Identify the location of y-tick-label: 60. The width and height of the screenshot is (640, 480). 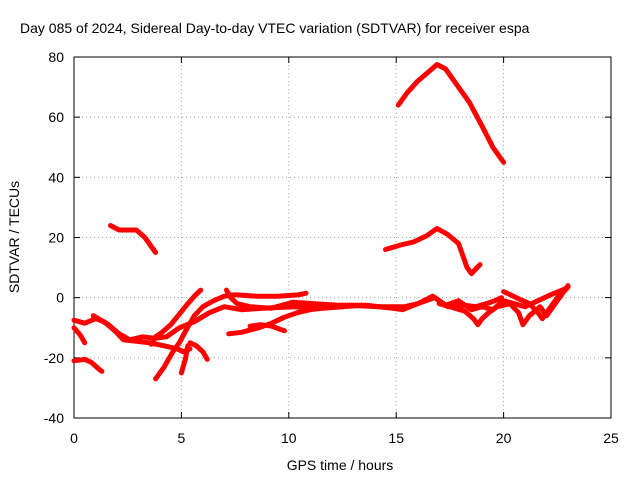
(56, 117).